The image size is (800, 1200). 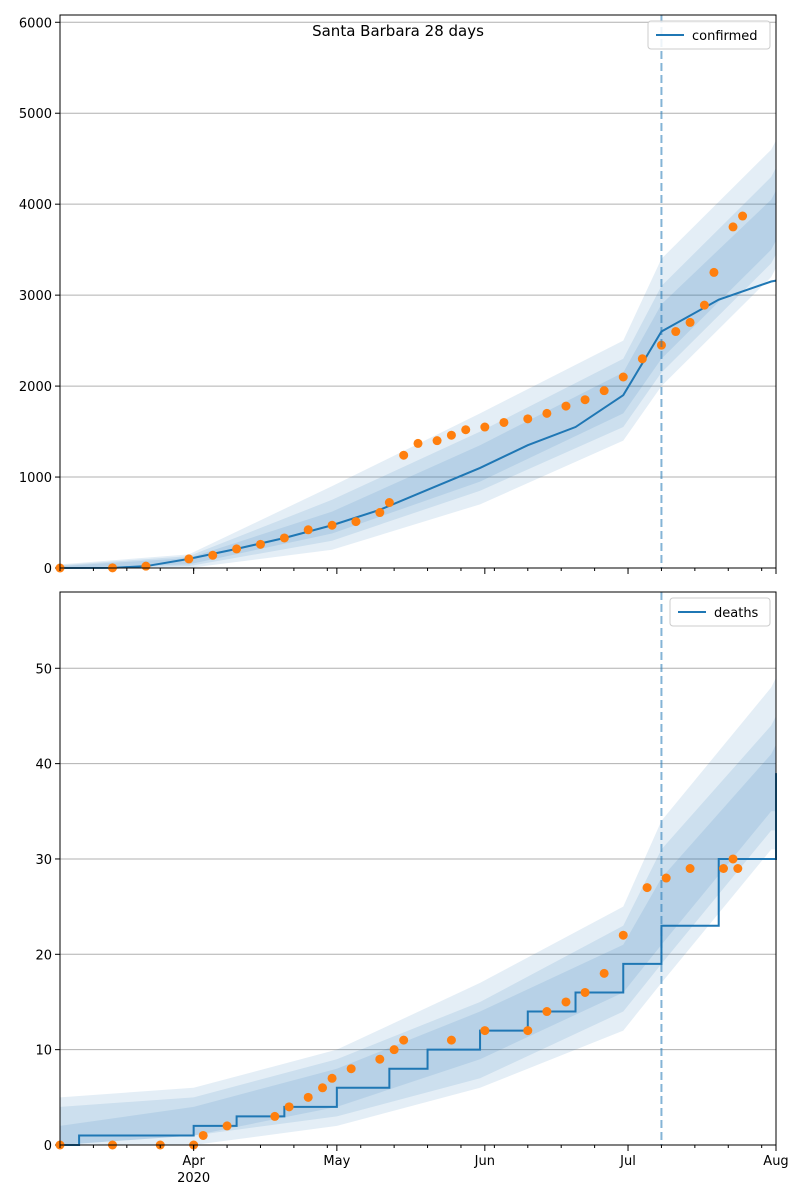 I want to click on x-year-label: 2020, so click(x=193, y=1178).